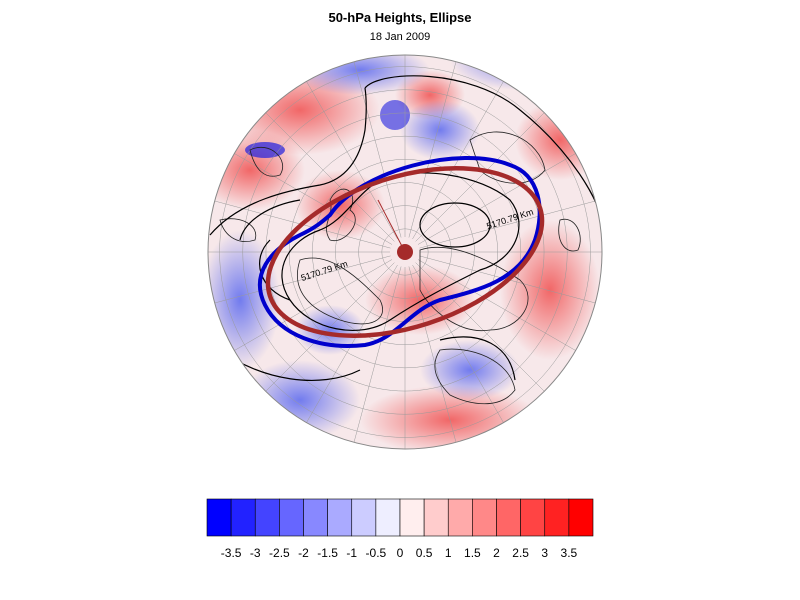 The height and width of the screenshot is (600, 800). I want to click on map-date: 18 Jan 2009, so click(400, 37).